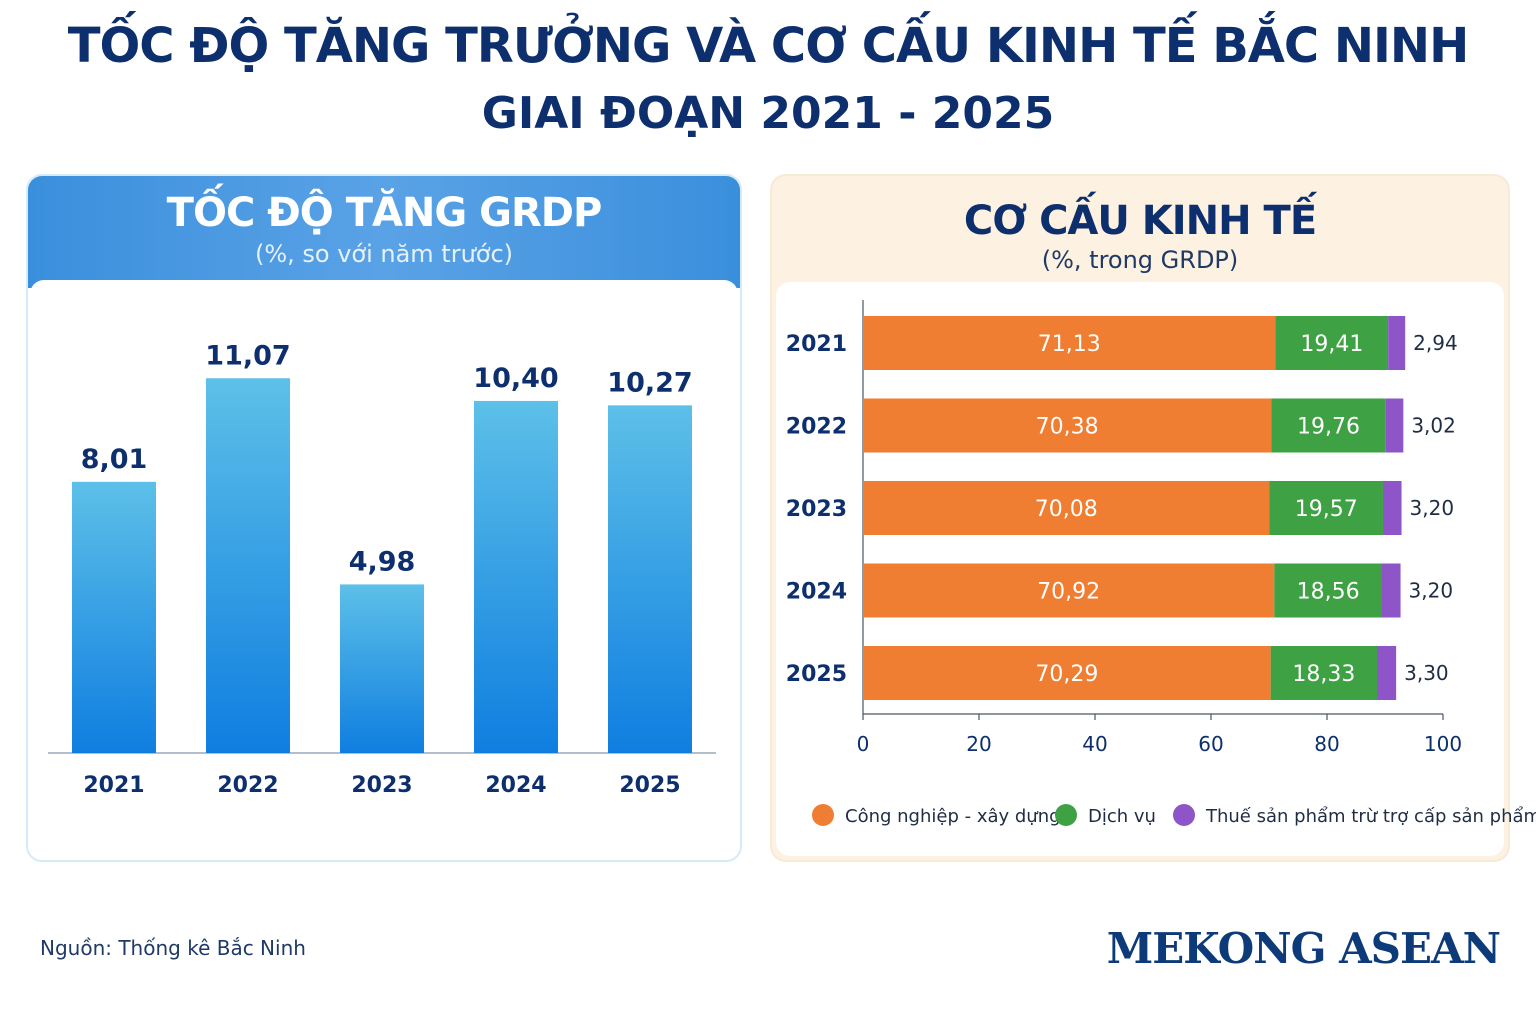 Image resolution: width=1536 pixels, height=1024 pixels. I want to click on structure-tick-label: 0, so click(863, 744).